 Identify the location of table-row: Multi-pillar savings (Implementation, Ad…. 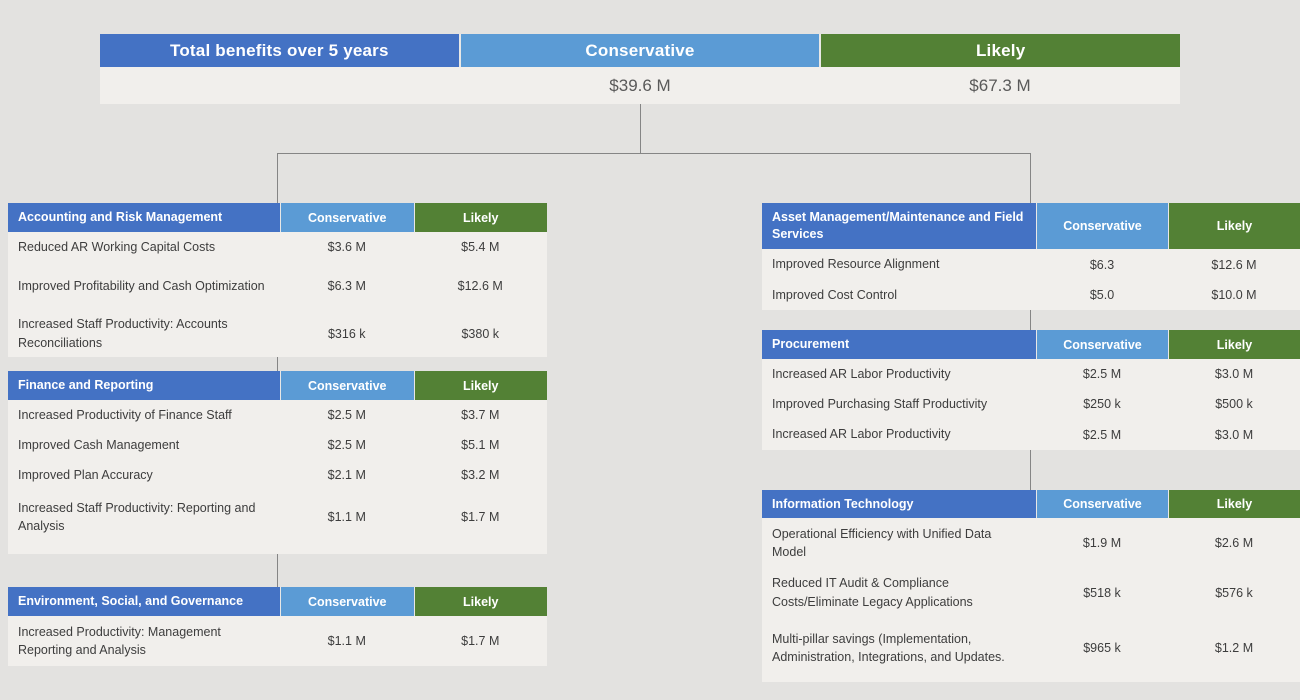
(1031, 648).